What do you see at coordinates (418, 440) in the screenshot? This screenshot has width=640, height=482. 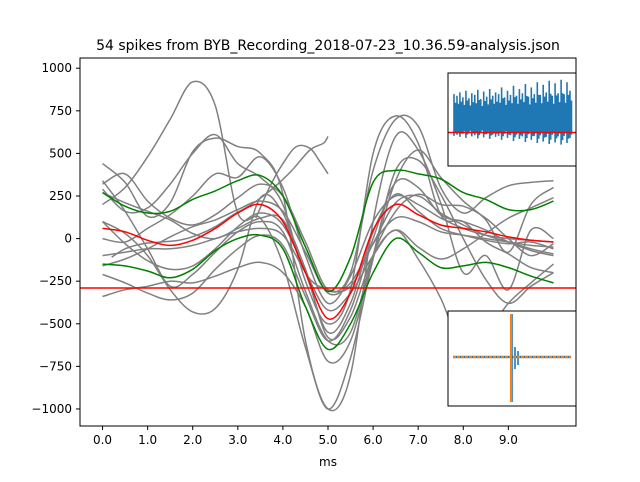 I see `x-tick-label: 7.0` at bounding box center [418, 440].